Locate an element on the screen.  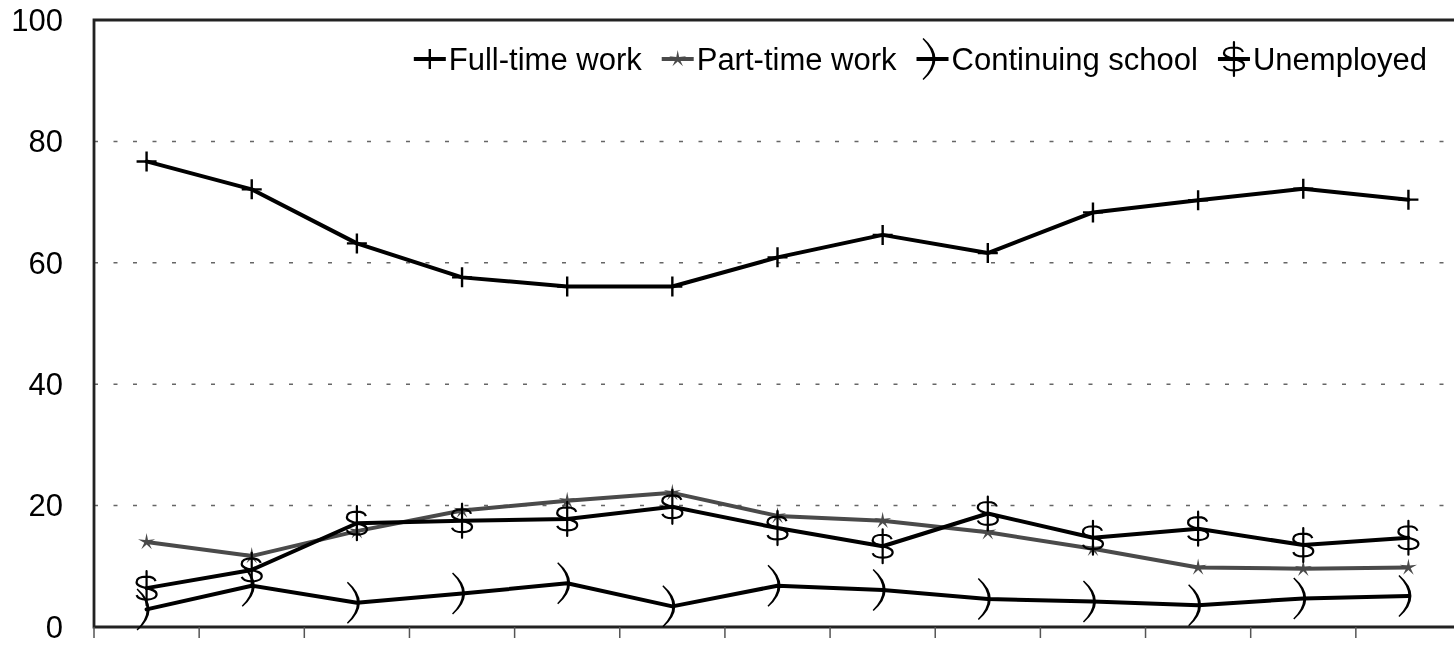
y-tick-label: 20 is located at coordinates (45, 506).